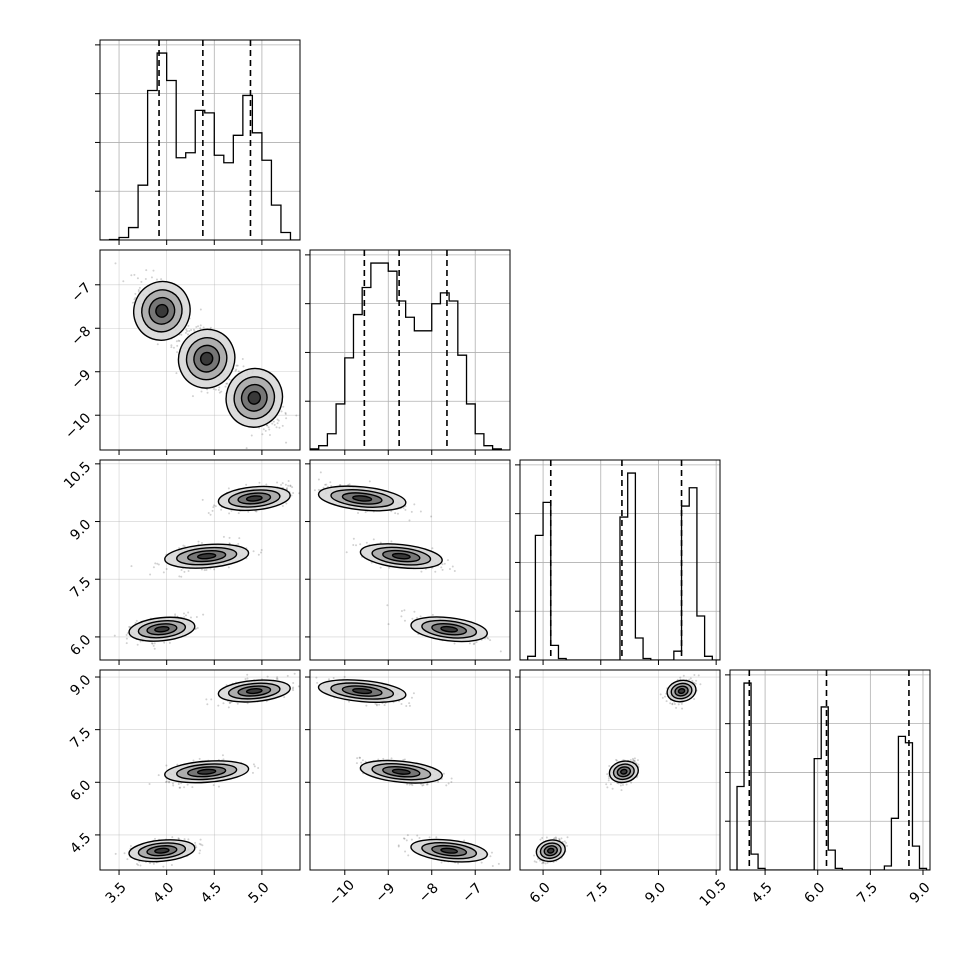 This screenshot has width=970, height=970. I want to click on histogram-step, so click(200, 146).